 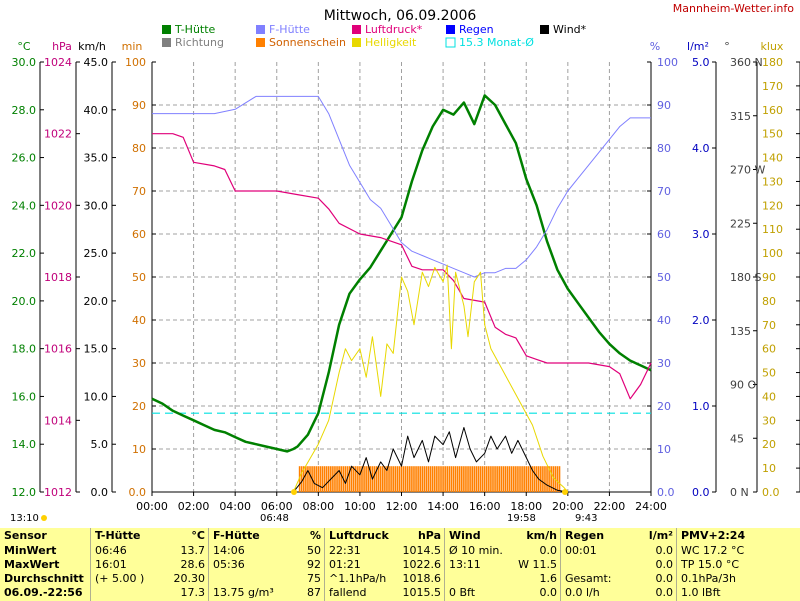 I want to click on table-header-unit: °C, so click(x=198, y=535).